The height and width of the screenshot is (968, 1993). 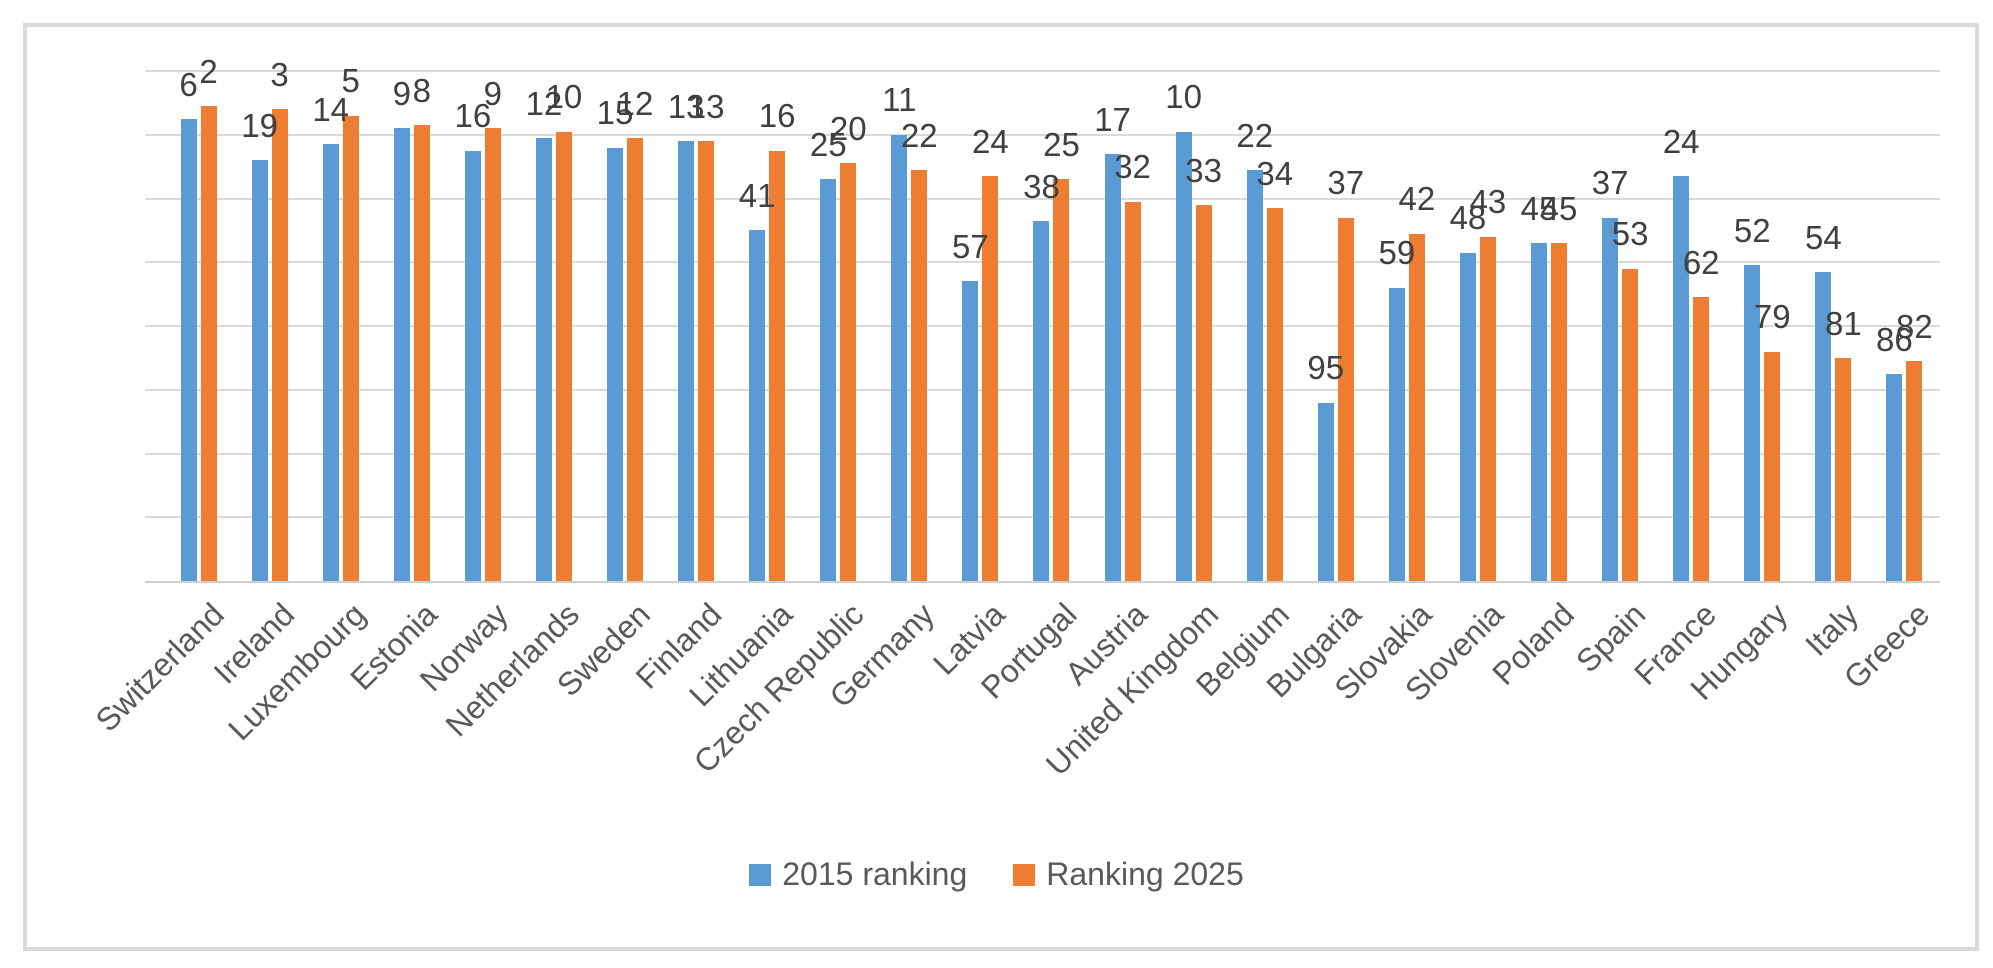 I want to click on bar-value-label: 48, so click(x=1468, y=218).